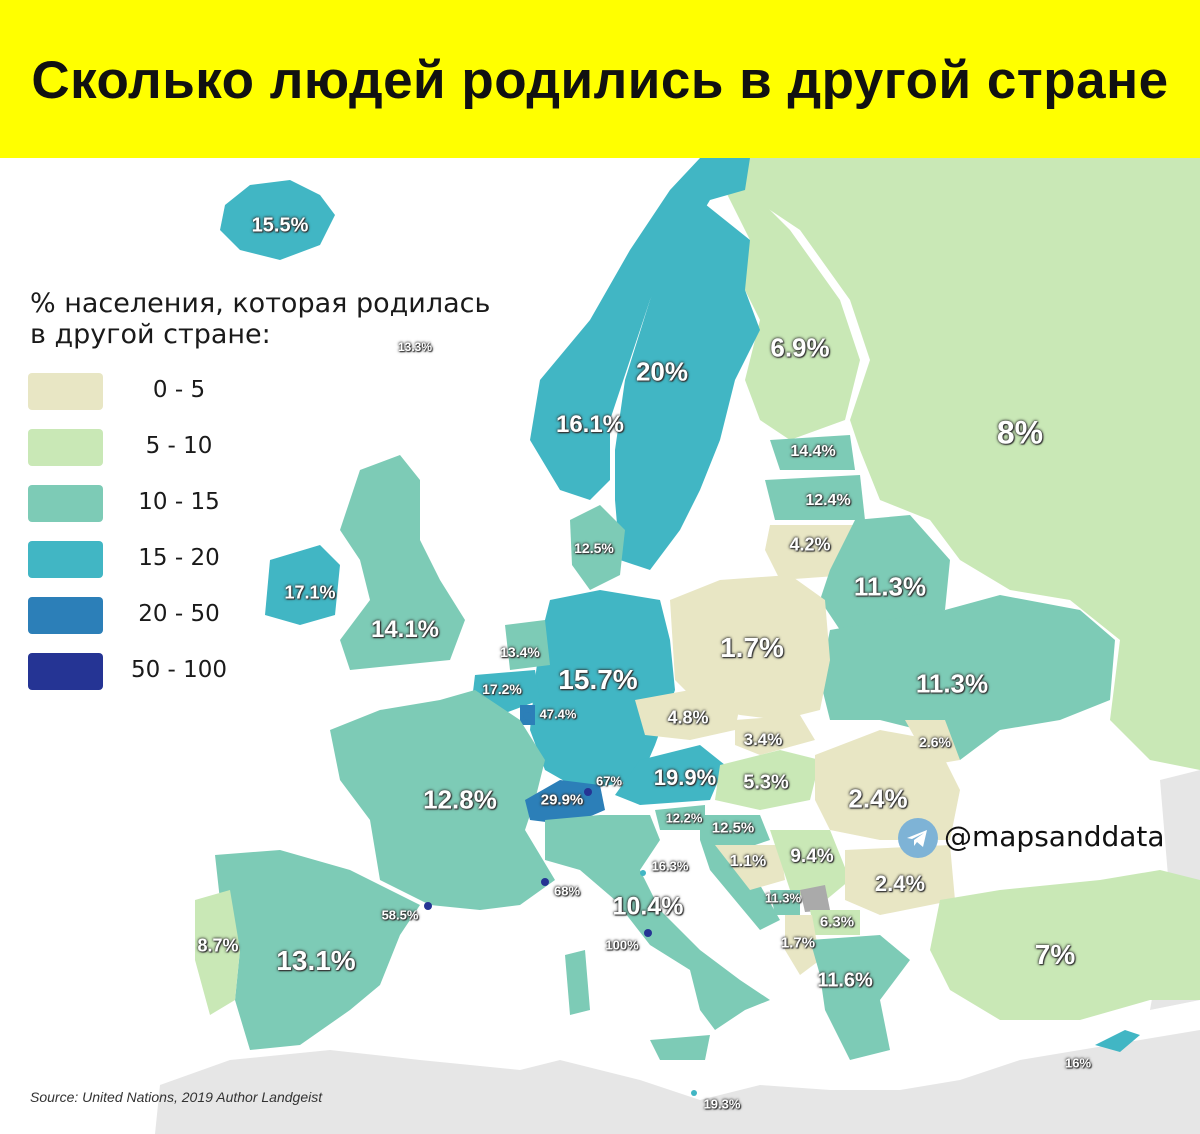  I want to click on poland-region, so click(750, 647).